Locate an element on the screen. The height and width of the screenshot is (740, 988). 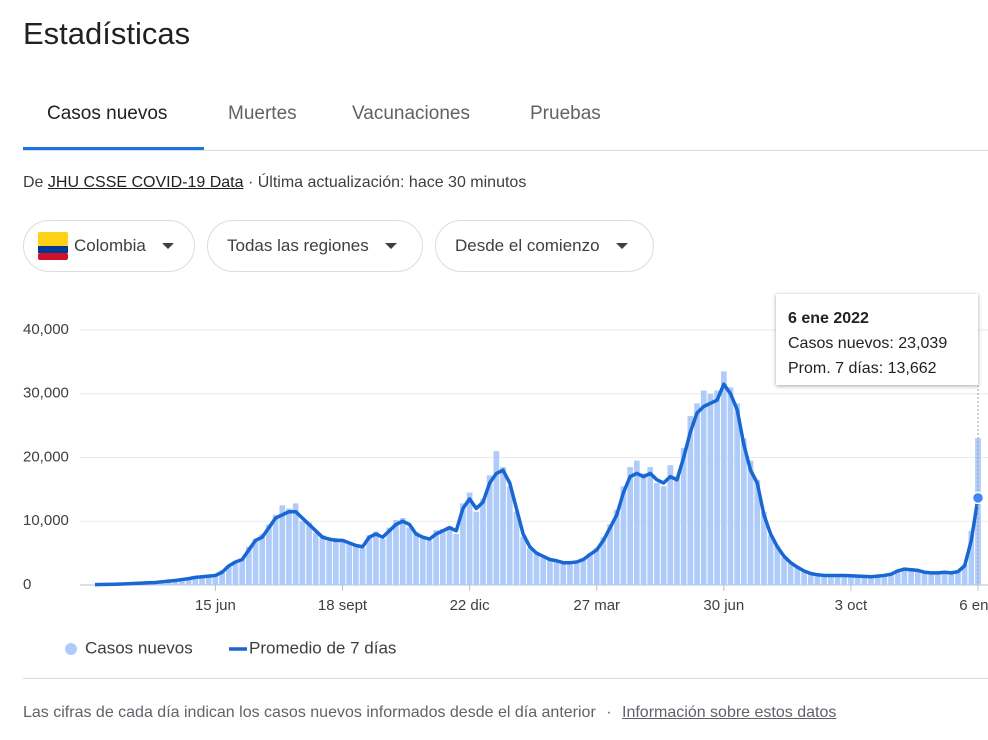
footer-link: Información sobre estos datos is located at coordinates (729, 712).